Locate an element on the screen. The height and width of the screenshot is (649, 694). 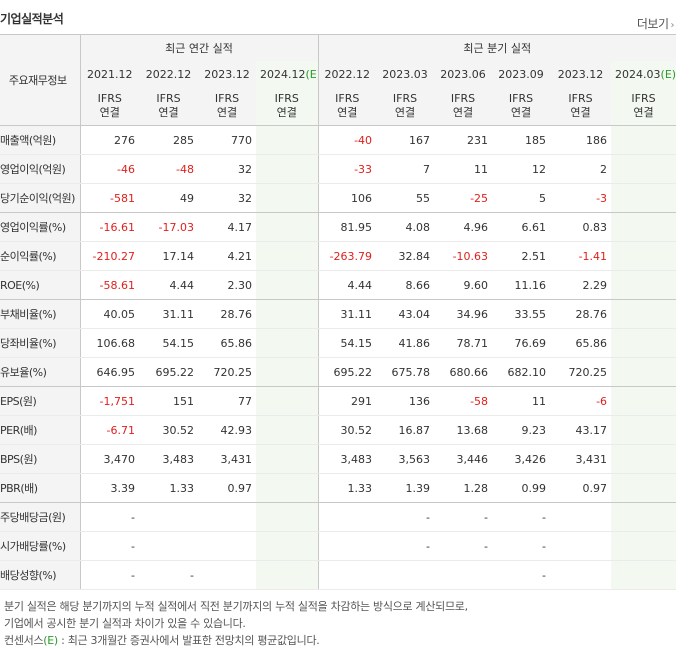
table-cell: 0.83 is located at coordinates (581, 227).